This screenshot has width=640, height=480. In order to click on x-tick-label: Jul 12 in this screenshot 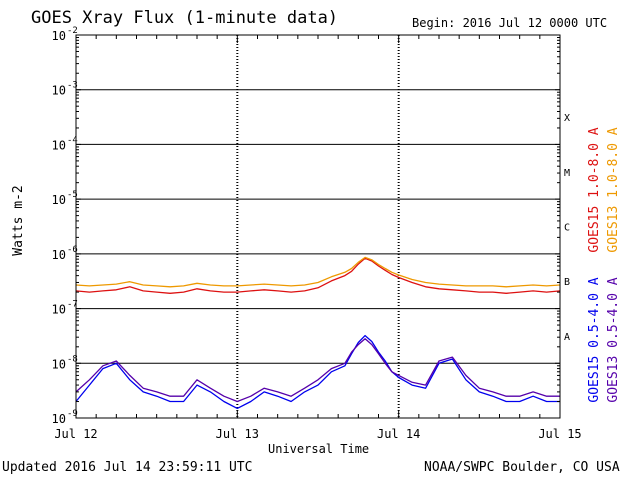, I will do `click(75, 434)`.